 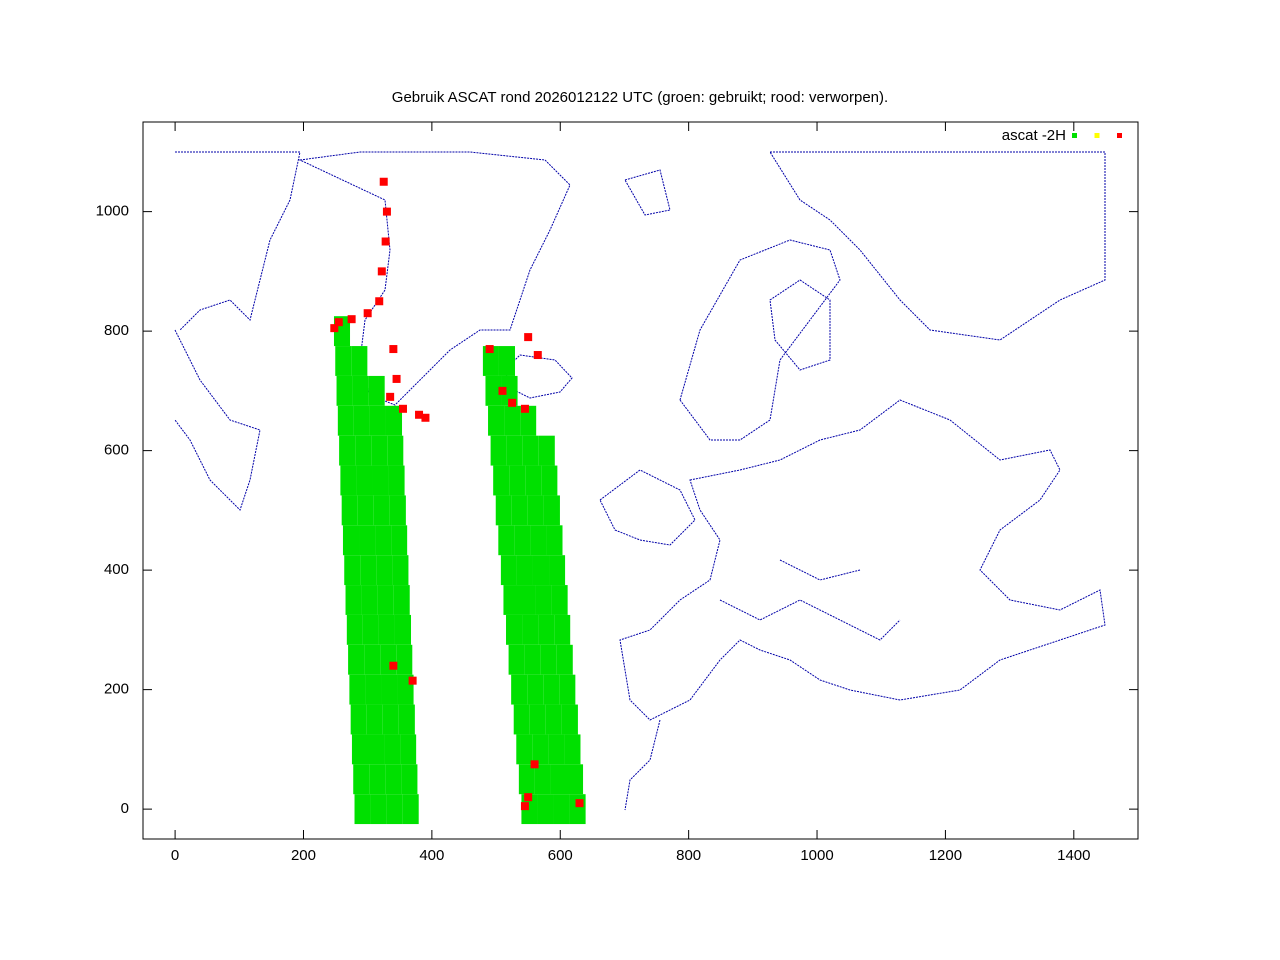 I want to click on x-tick-label: 600, so click(x=560, y=855).